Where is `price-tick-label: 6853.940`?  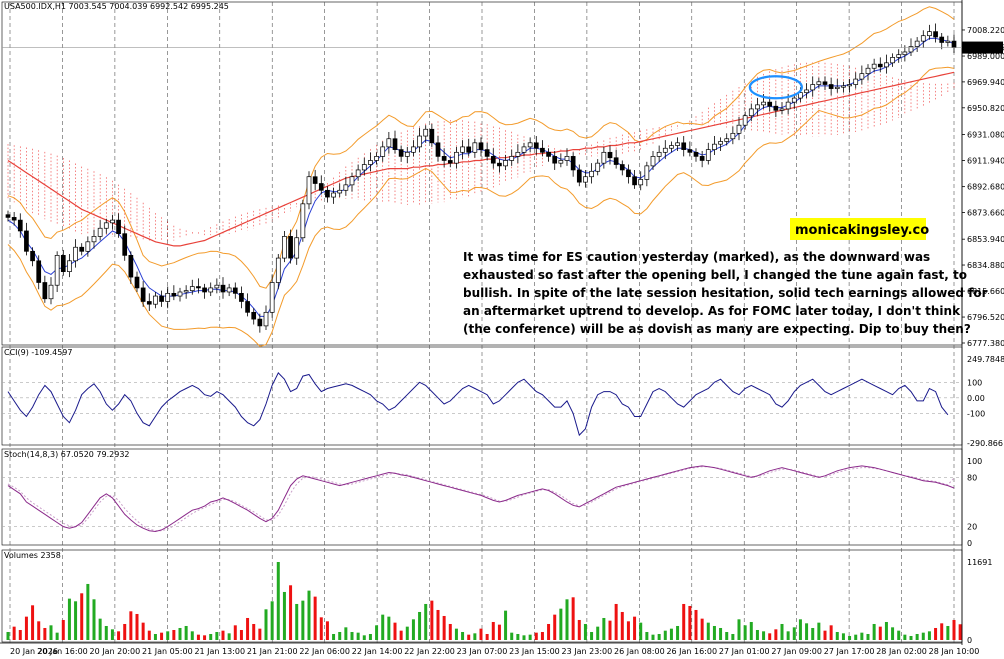 price-tick-label: 6853.940 is located at coordinates (985, 239).